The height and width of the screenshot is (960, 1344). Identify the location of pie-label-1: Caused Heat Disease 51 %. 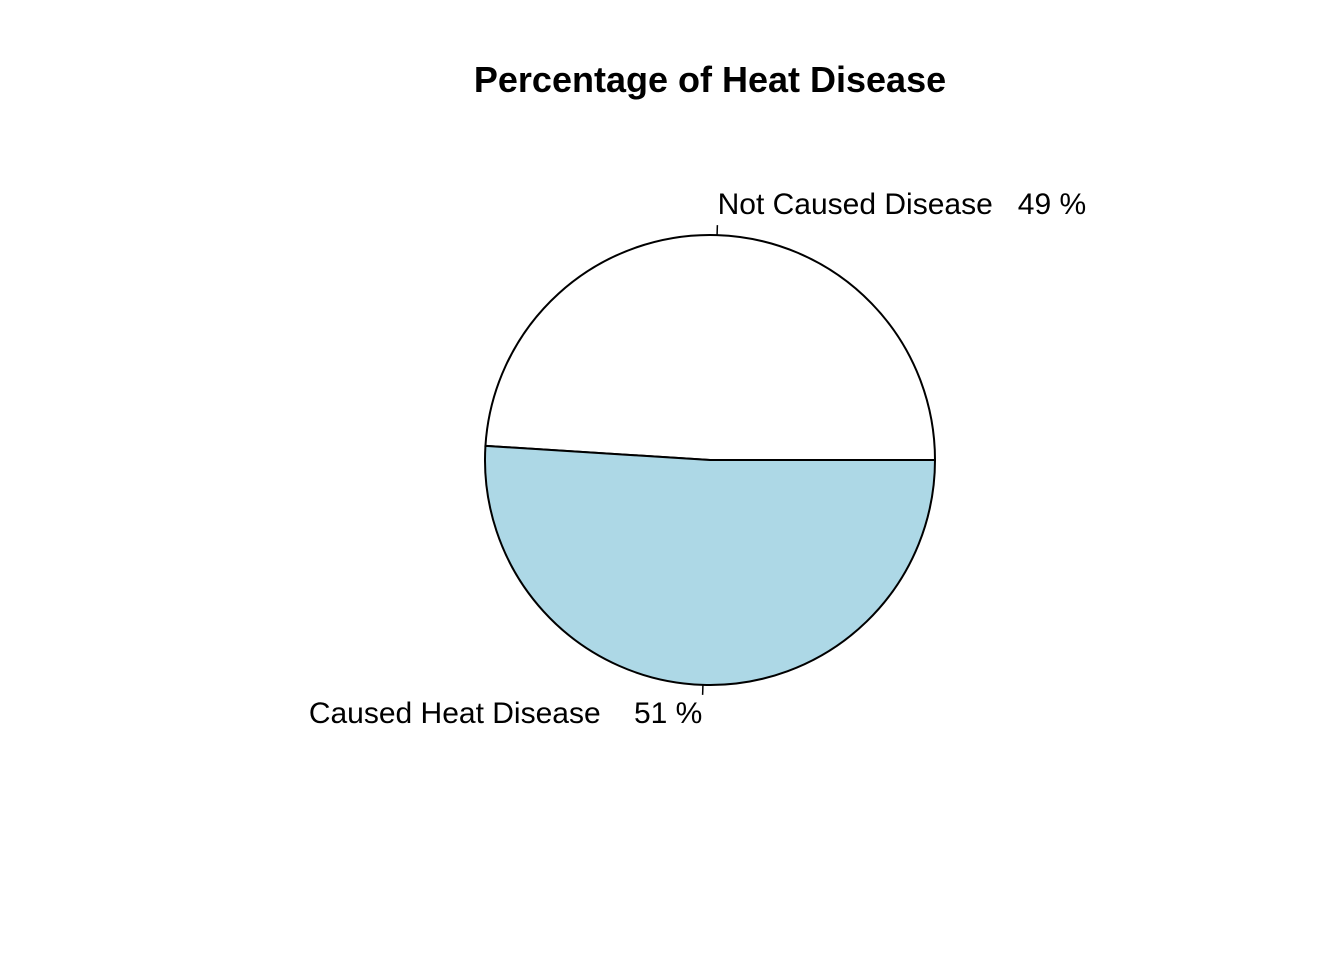
(506, 713).